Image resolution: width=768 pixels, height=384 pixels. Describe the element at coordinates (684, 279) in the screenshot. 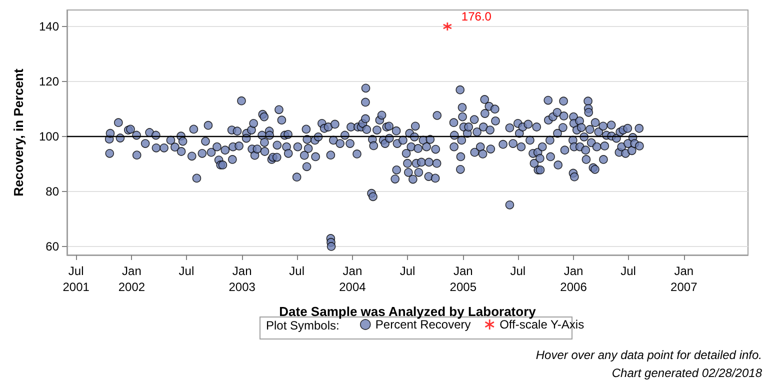

I see `x-tick-label: Jan 2007` at that location.